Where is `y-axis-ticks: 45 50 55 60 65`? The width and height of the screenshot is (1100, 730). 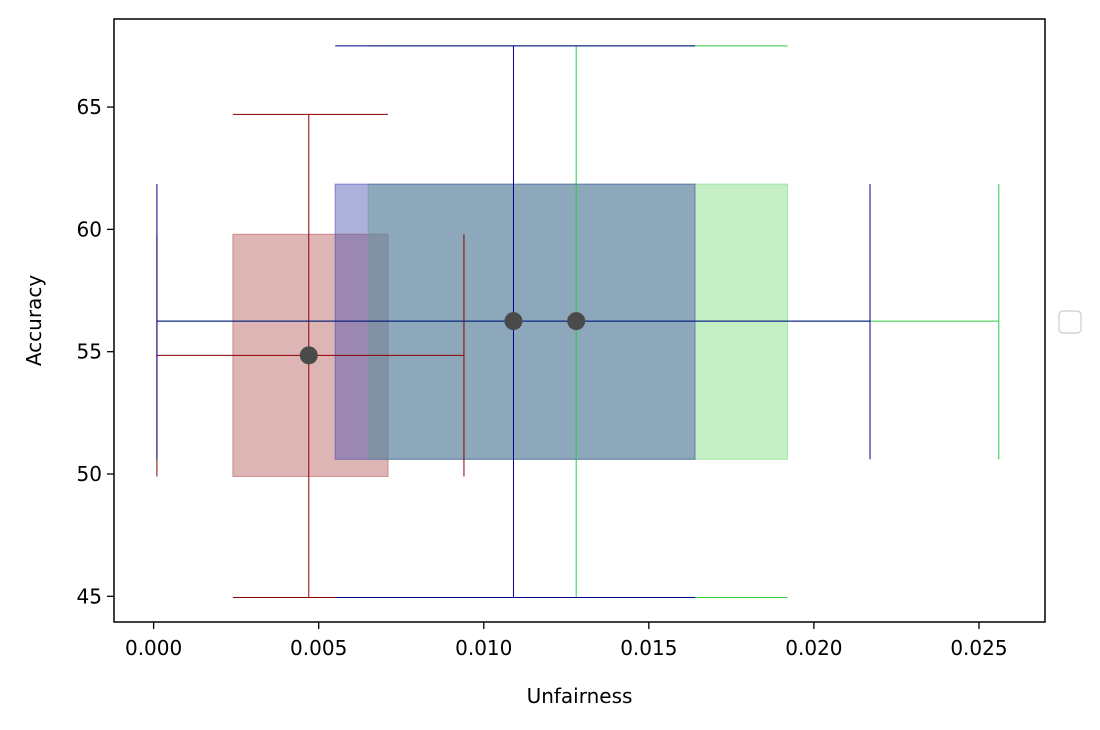
y-axis-ticks: 45 50 55 60 65 is located at coordinates (95, 351).